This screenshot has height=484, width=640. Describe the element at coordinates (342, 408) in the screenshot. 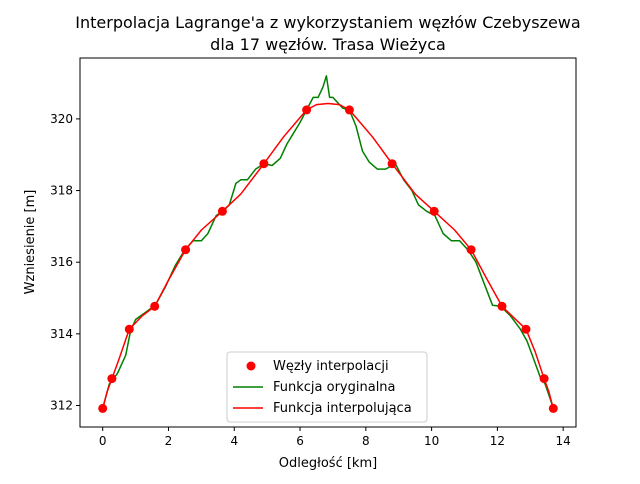

I see `legend-label-interpolating: Funkcja interpolująca` at that location.